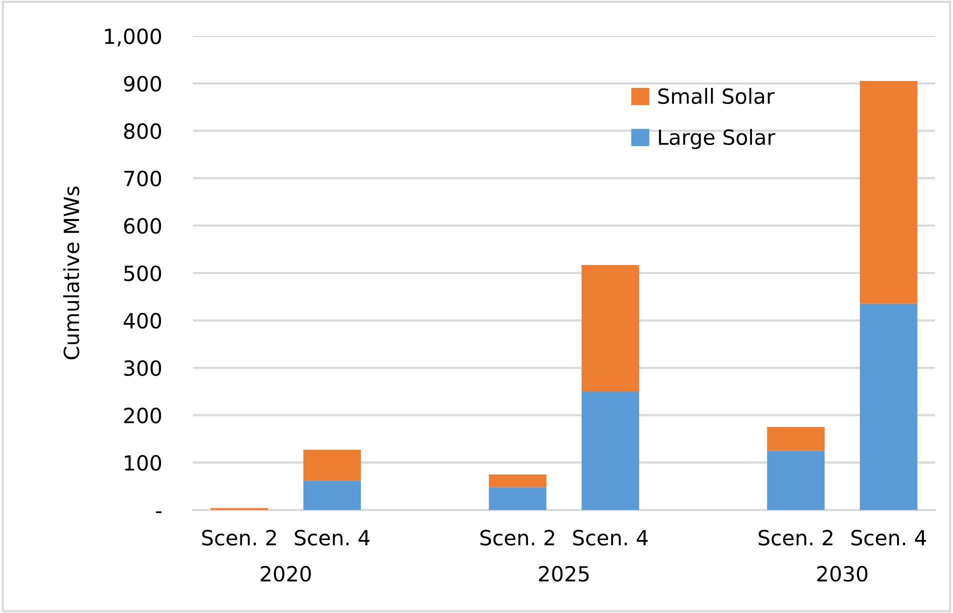 Image resolution: width=953 pixels, height=613 pixels. What do you see at coordinates (716, 96) in the screenshot?
I see `legend-label: Small Solar` at bounding box center [716, 96].